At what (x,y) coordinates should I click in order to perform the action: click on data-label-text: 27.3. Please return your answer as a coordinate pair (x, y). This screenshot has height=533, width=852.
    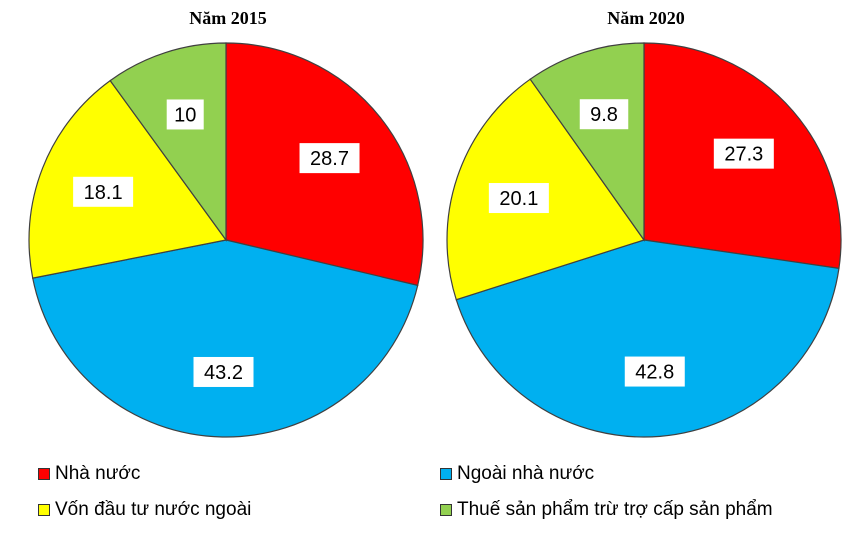
    Looking at the image, I should click on (743, 155).